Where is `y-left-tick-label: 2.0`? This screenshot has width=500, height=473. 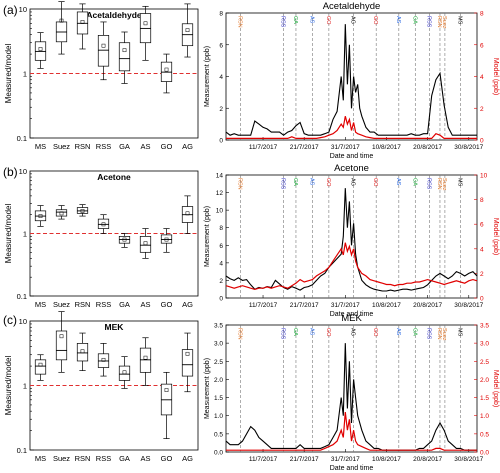 y-left-tick-label: 2.0 is located at coordinates (218, 380).